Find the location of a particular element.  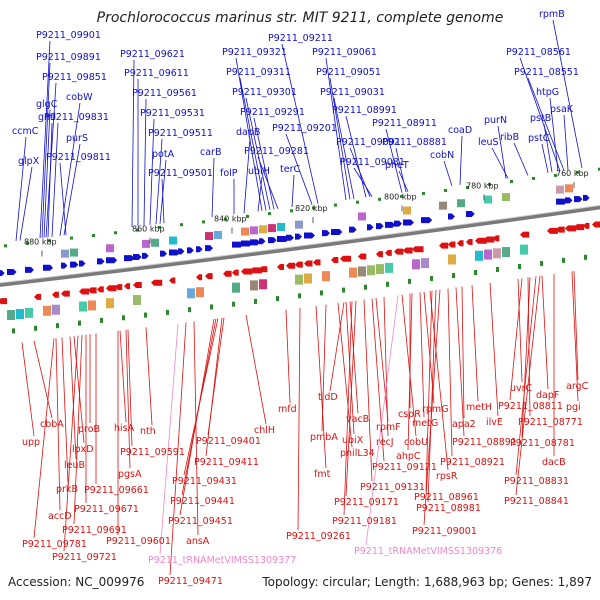

reverse-gene-label-p9211-08831: P9211_08831 is located at coordinates (536, 481).